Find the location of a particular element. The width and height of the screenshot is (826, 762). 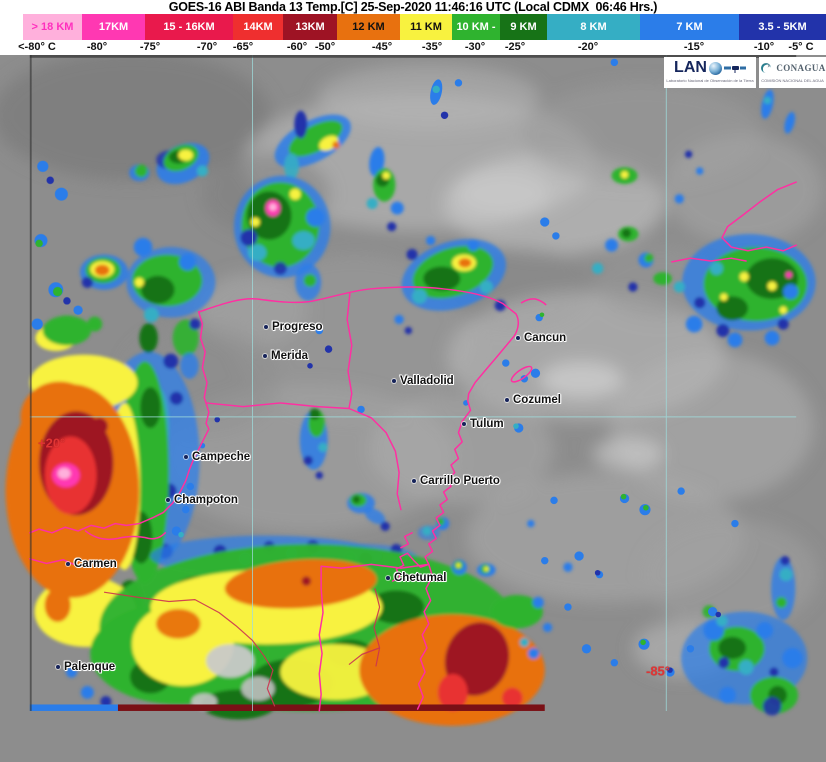

map-left-edge is located at coordinates (30, 383).